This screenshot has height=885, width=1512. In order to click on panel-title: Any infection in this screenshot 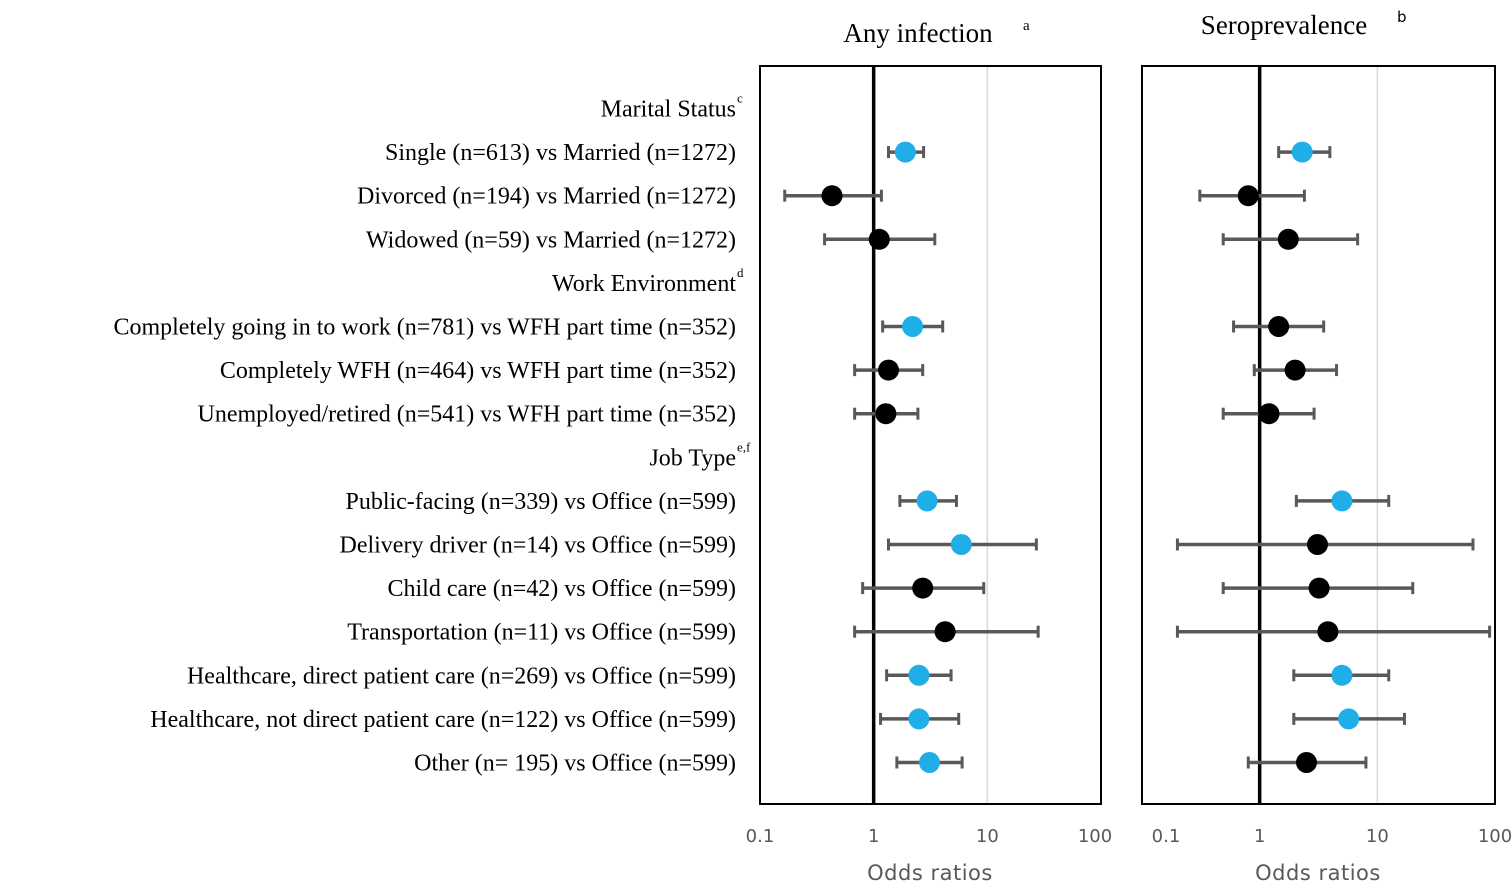, I will do `click(918, 33)`.